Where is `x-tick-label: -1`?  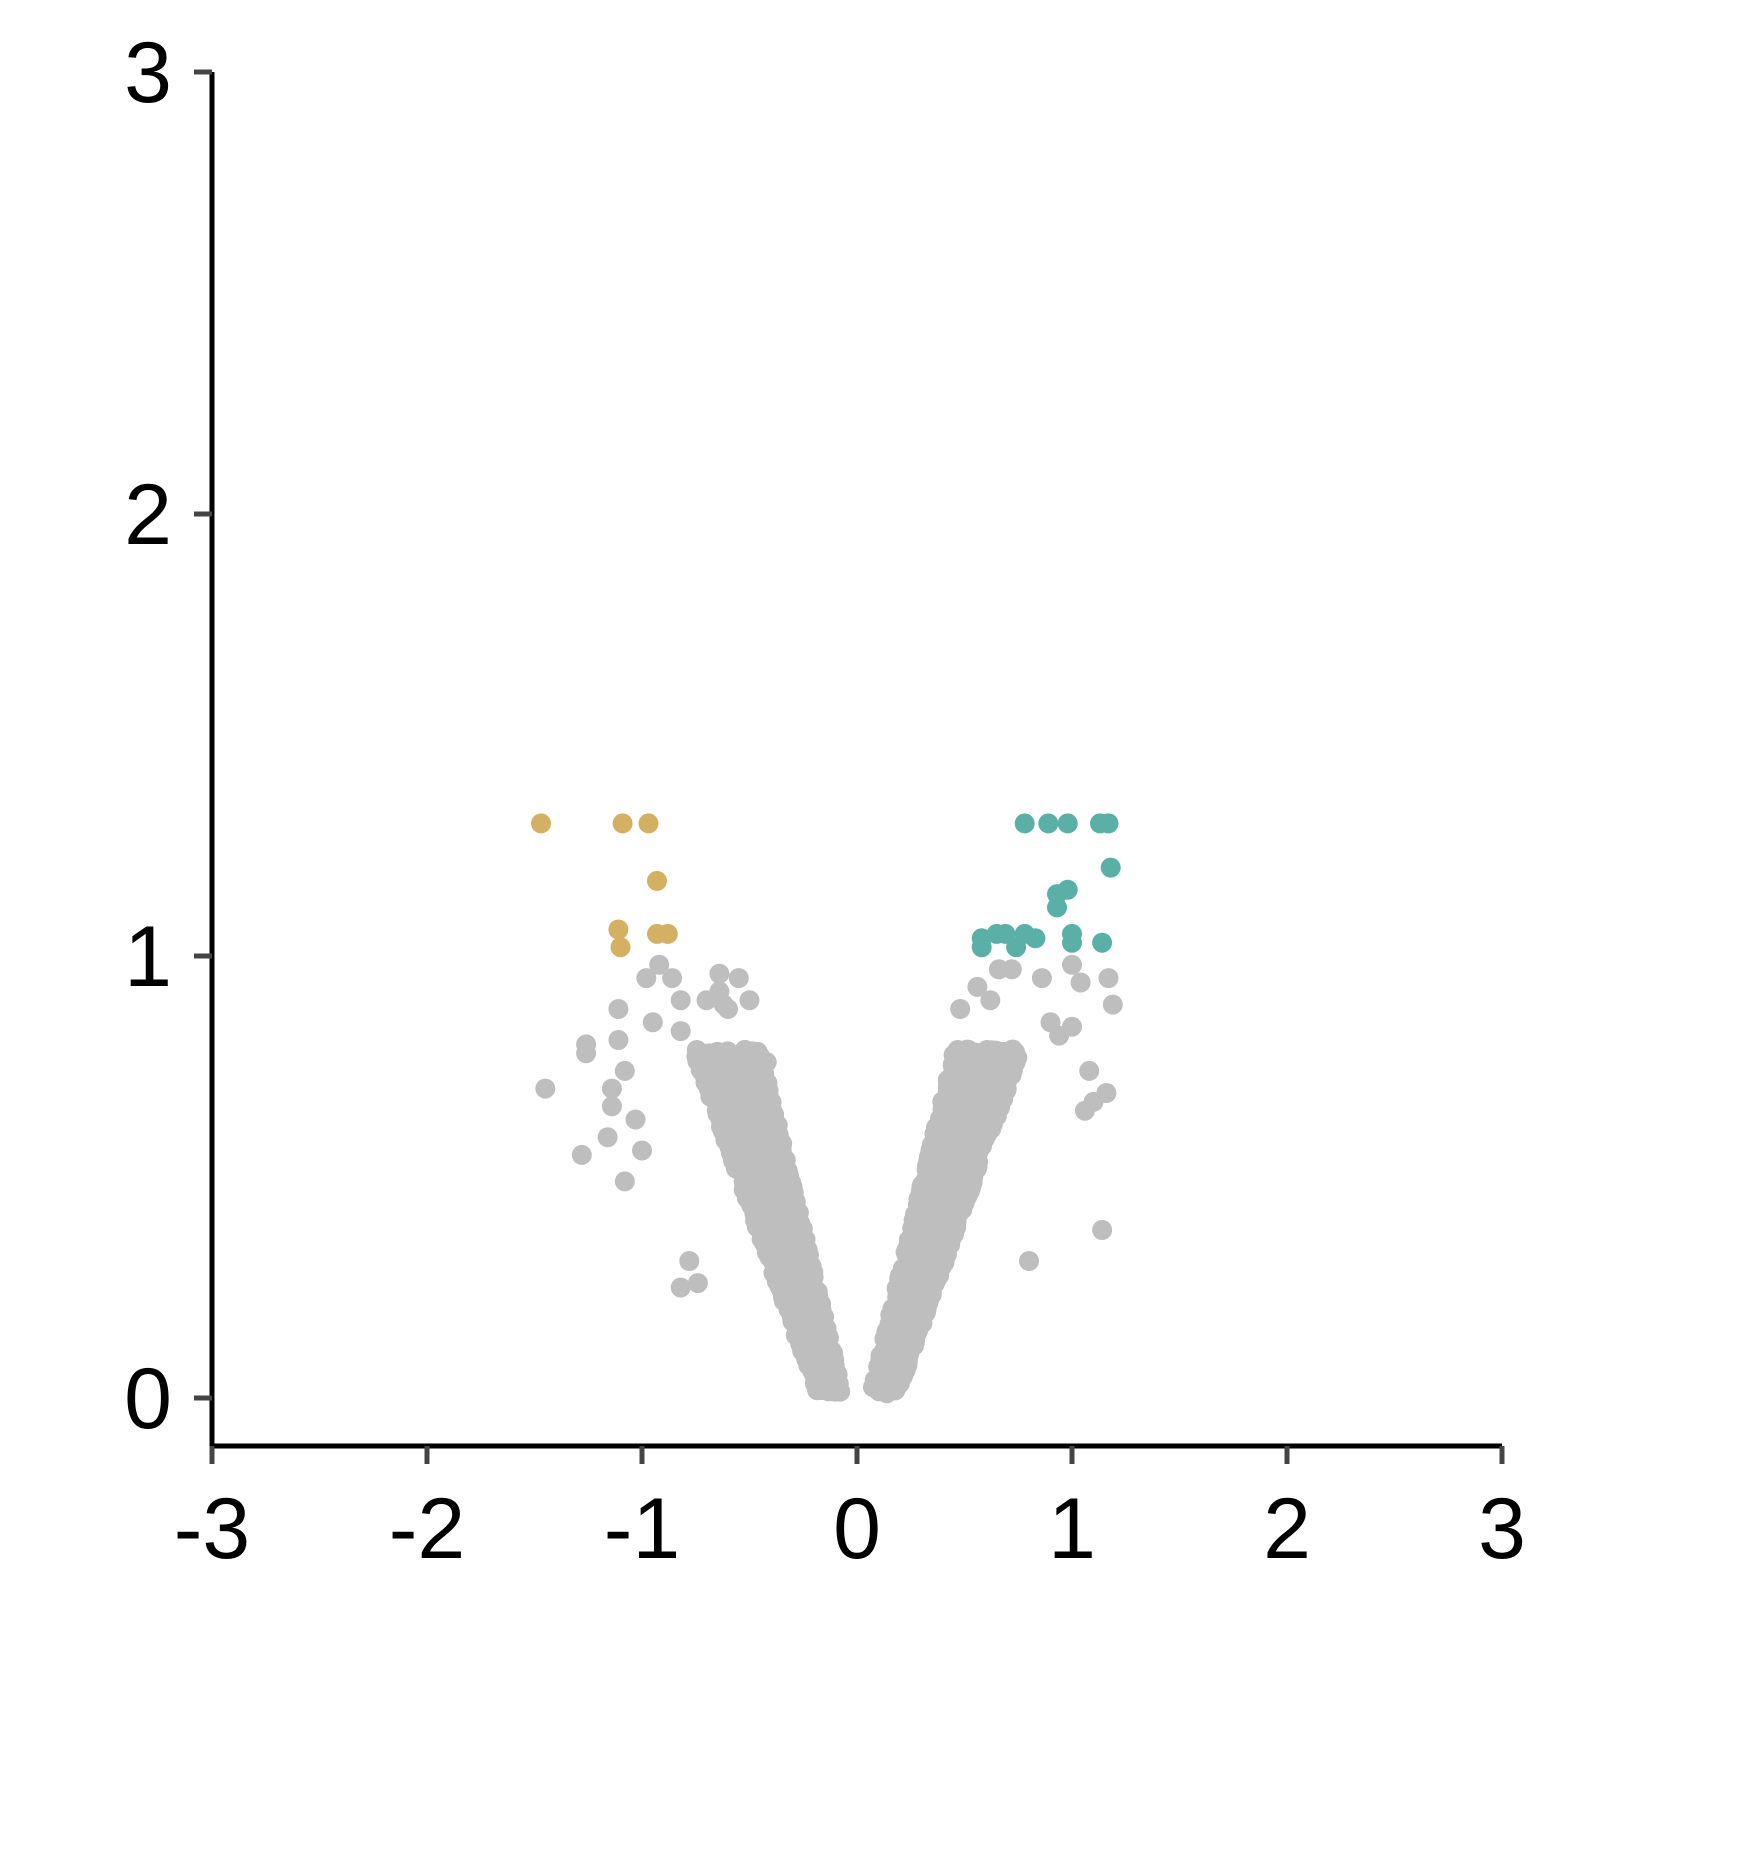
x-tick-label: -1 is located at coordinates (642, 1529).